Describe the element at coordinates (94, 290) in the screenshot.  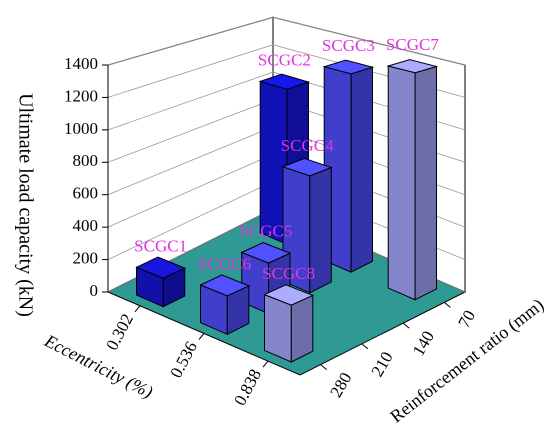
I see `z-tick-label: 0` at that location.